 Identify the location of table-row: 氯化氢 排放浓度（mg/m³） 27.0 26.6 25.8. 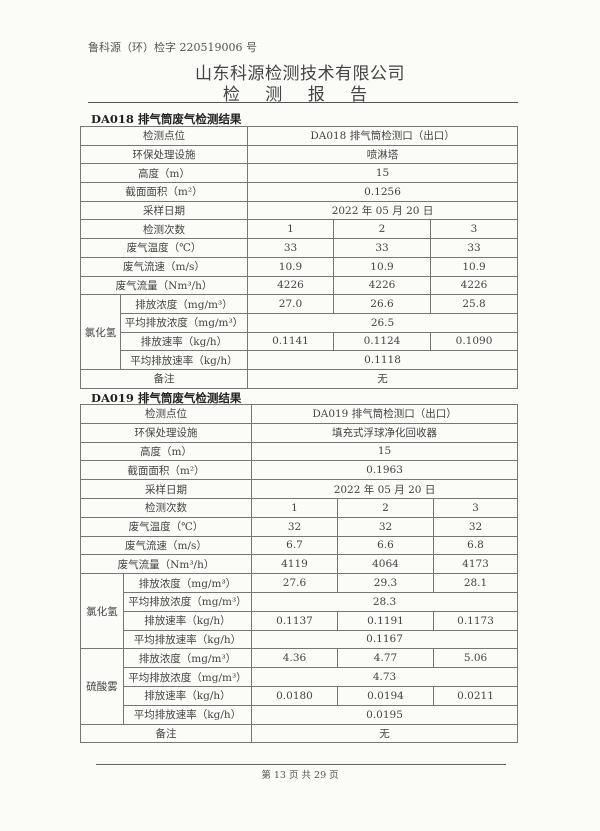
(299, 332).